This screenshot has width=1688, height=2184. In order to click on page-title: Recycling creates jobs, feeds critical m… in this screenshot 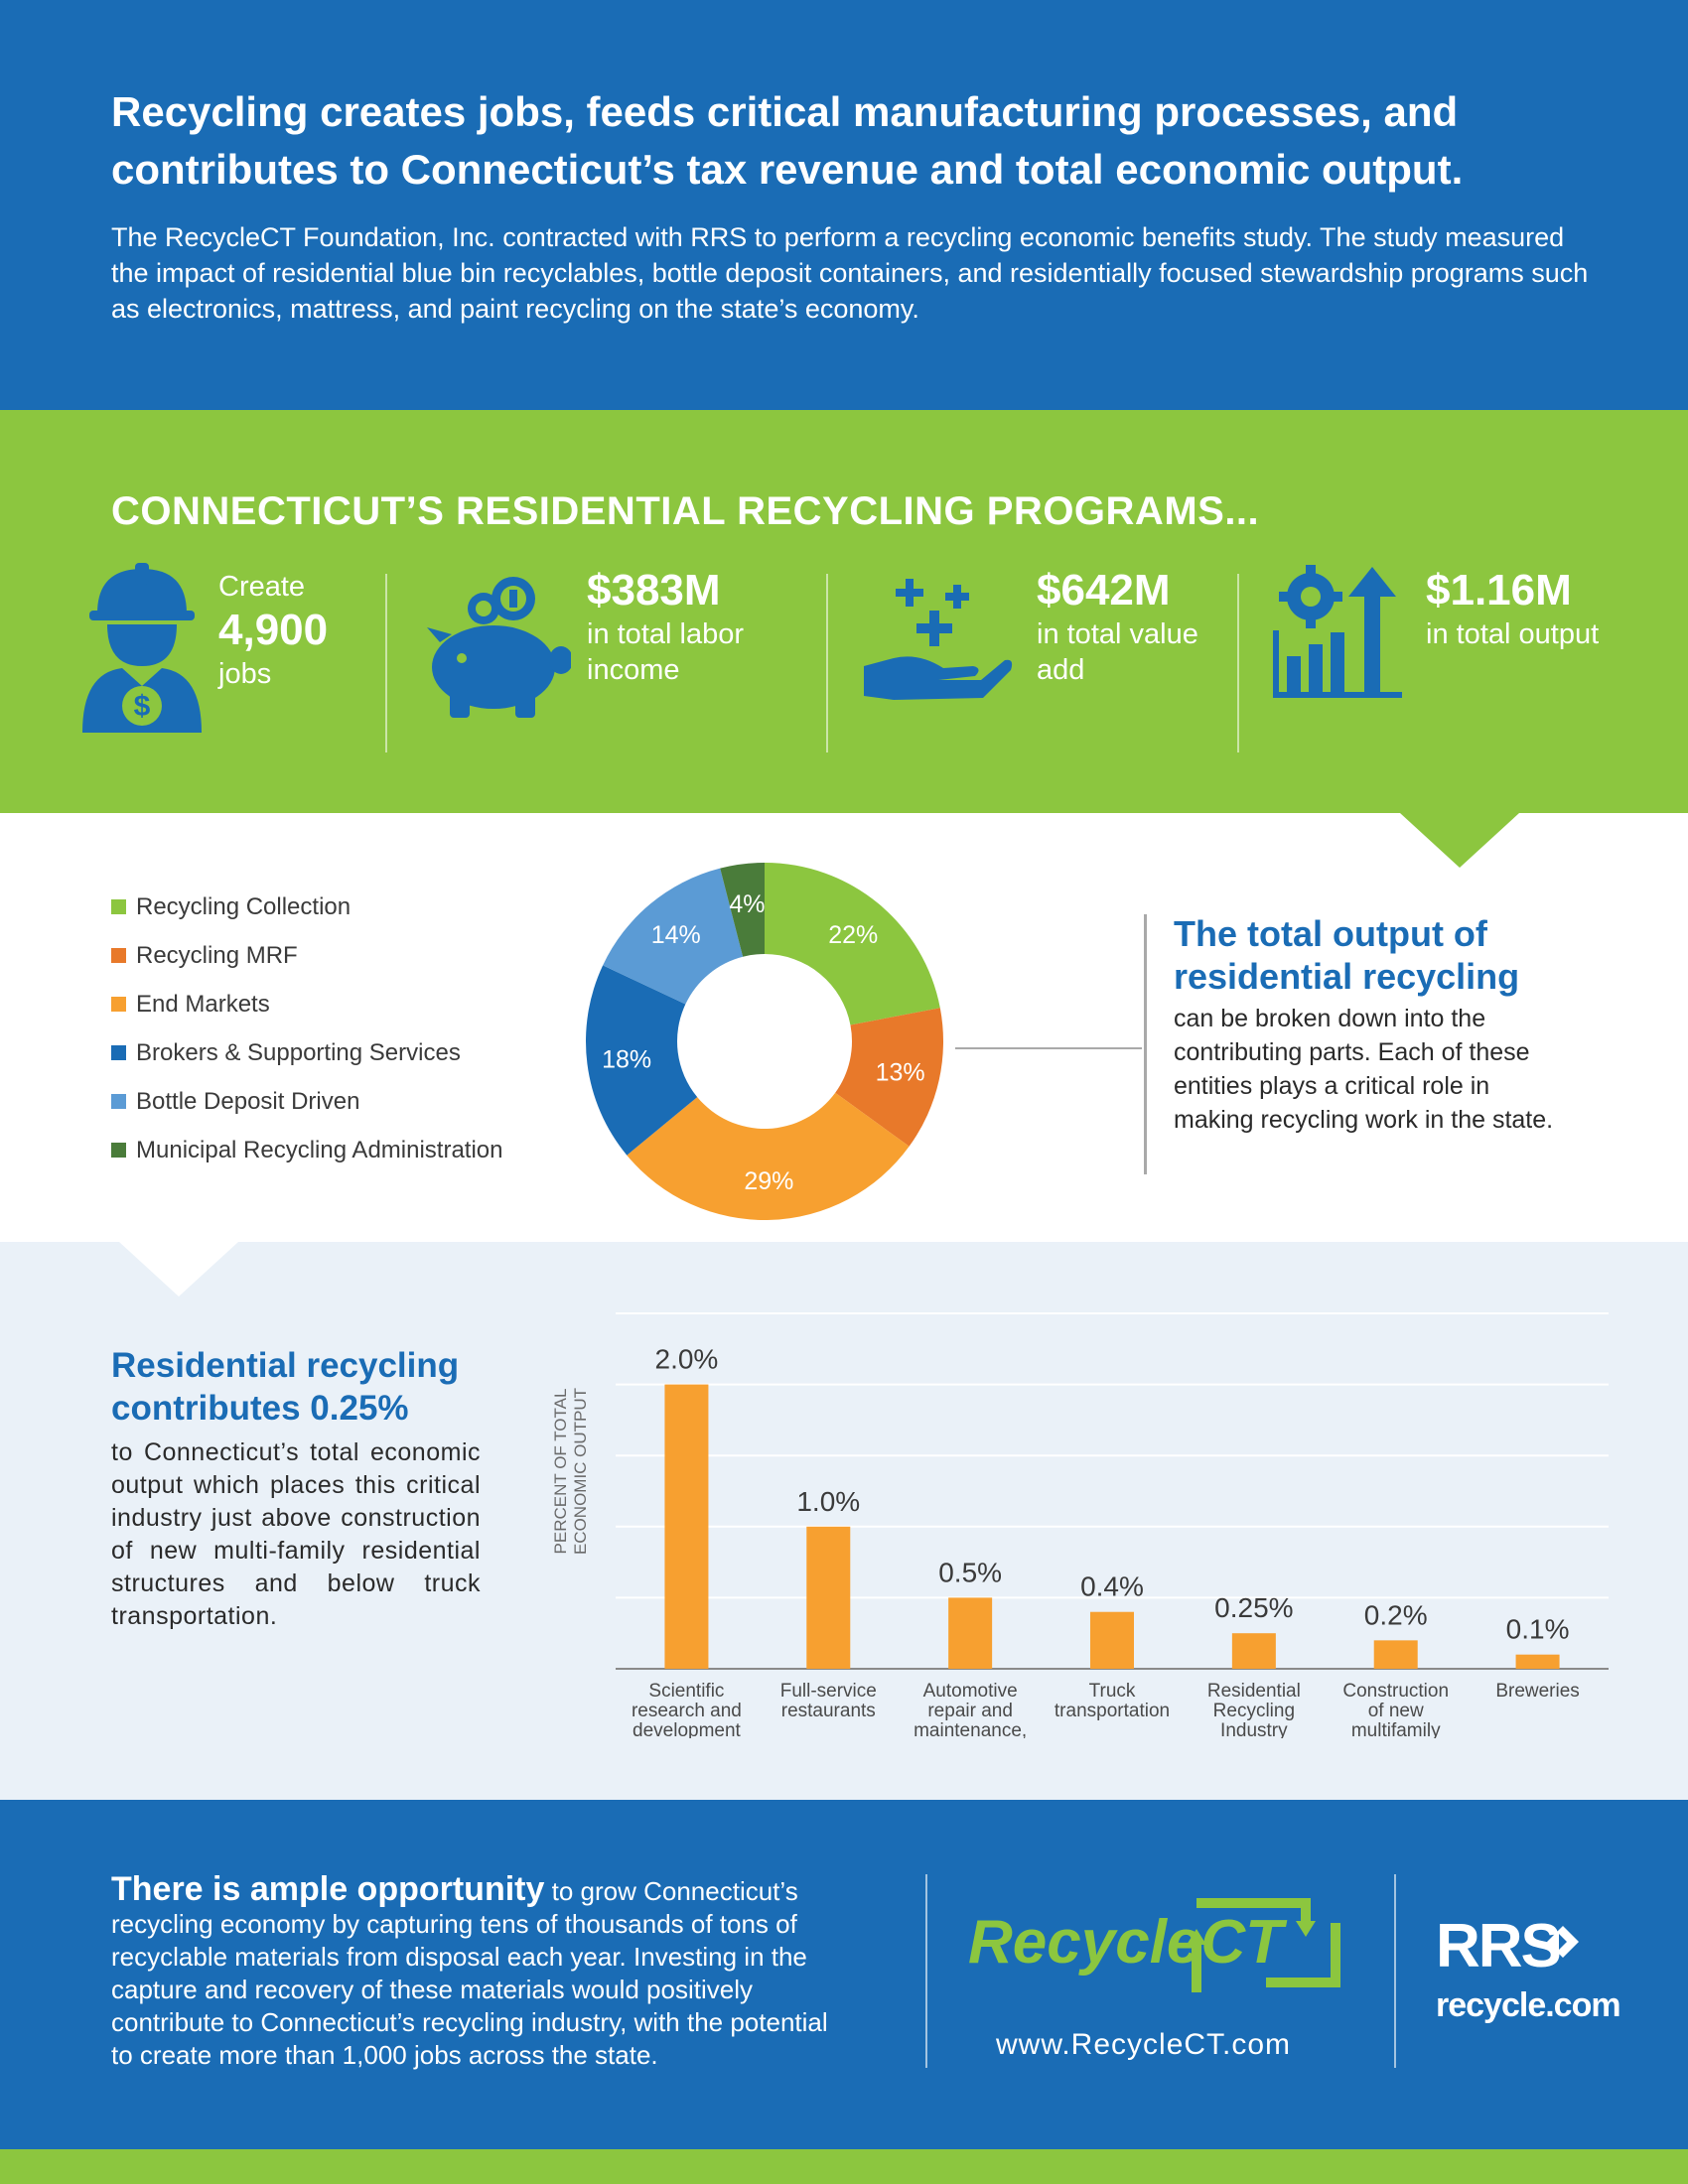, I will do `click(787, 140)`.